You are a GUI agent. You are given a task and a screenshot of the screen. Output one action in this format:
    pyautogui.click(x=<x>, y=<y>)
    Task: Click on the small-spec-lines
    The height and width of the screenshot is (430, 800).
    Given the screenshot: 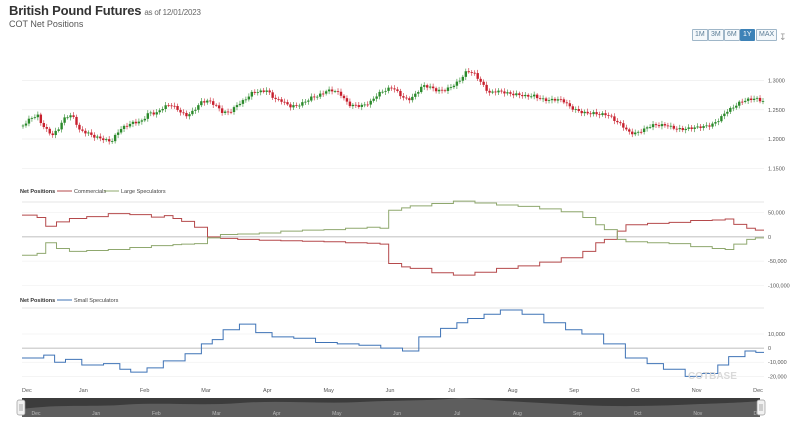 What is the action you would take?
    pyautogui.click(x=393, y=343)
    